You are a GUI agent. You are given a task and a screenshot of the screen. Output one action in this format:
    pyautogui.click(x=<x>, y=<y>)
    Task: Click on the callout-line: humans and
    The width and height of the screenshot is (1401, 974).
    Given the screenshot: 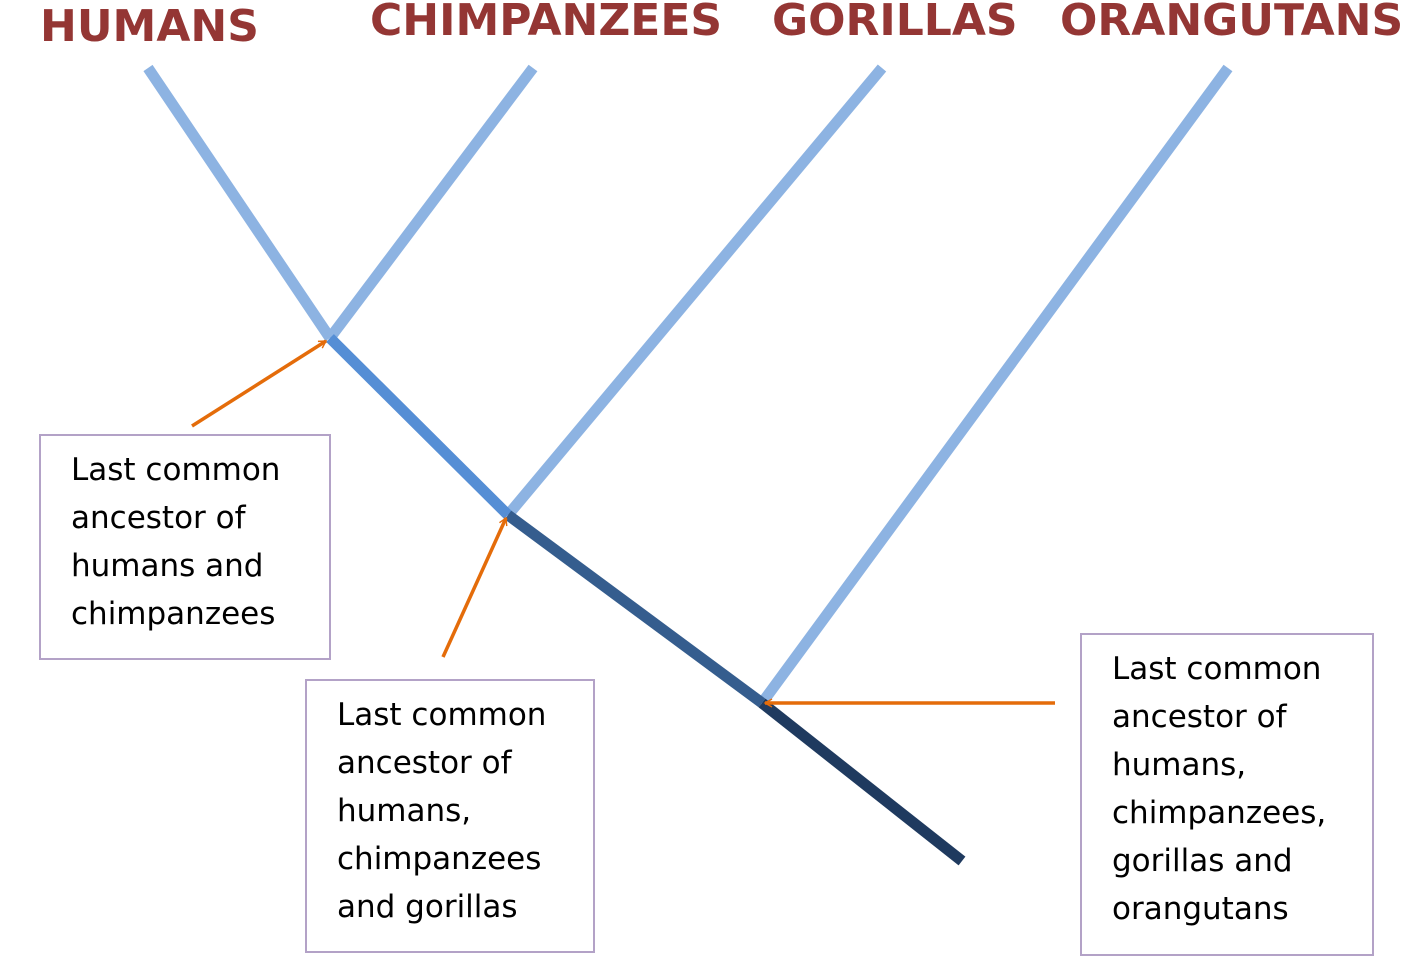 What is the action you would take?
    pyautogui.click(x=167, y=566)
    